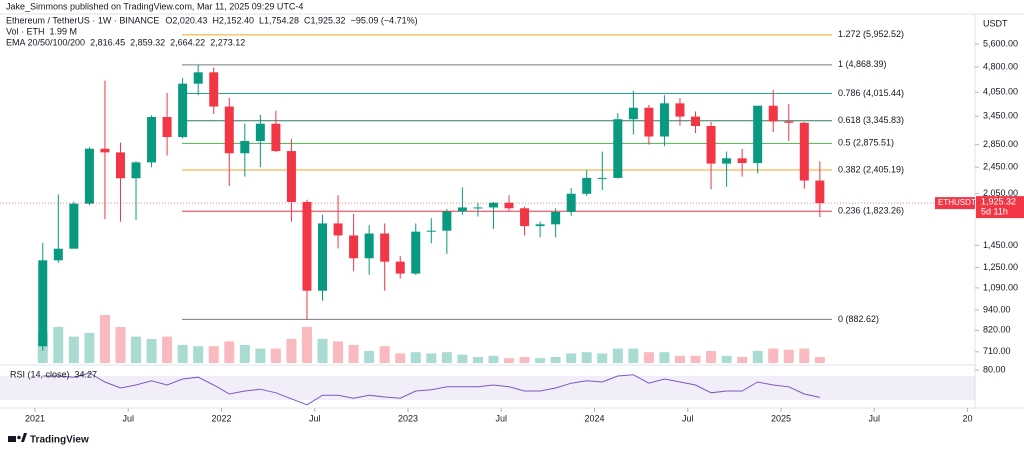 This screenshot has width=1024, height=458. I want to click on y-tick-label: 4,050.00, so click(1000, 92).